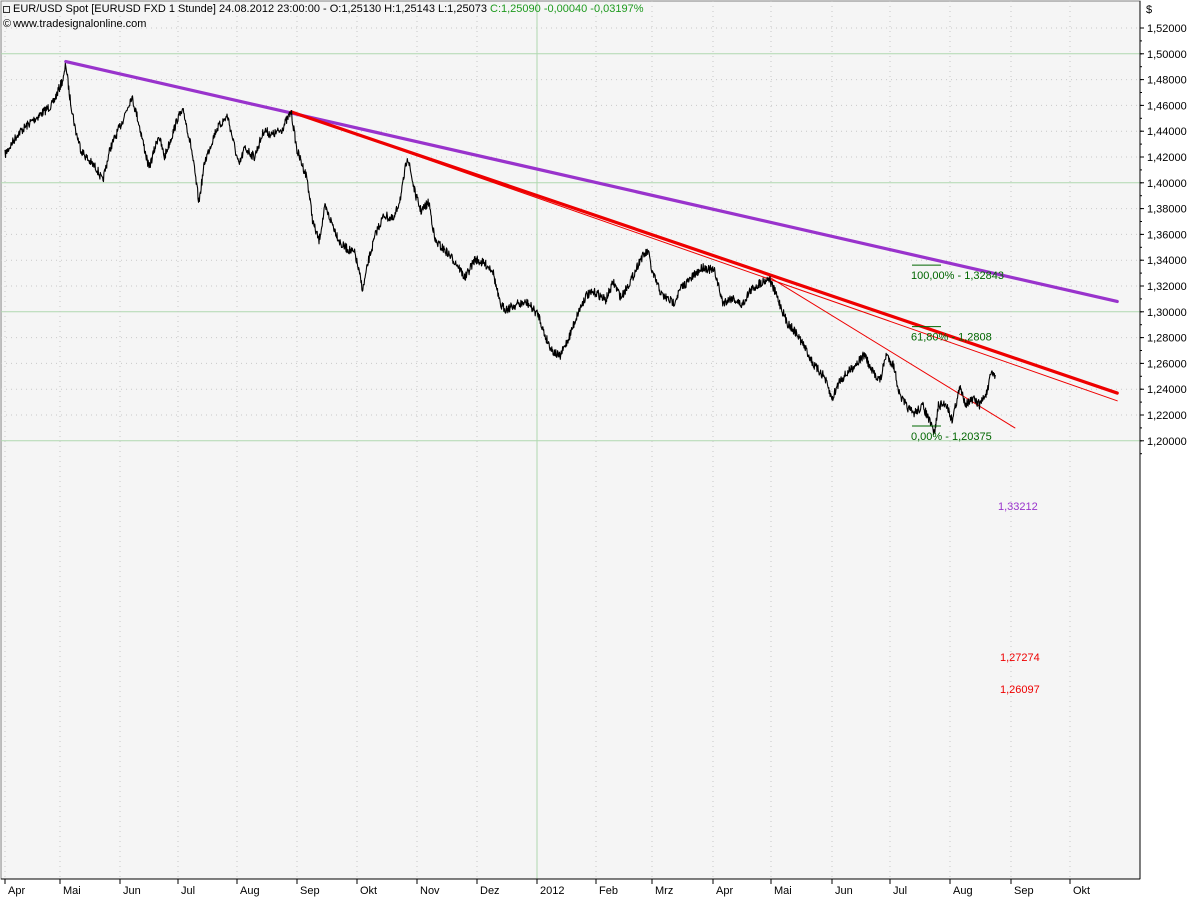 Image resolution: width=1200 pixels, height=900 pixels. What do you see at coordinates (892, 352) in the screenshot?
I see `trendline-red_short` at bounding box center [892, 352].